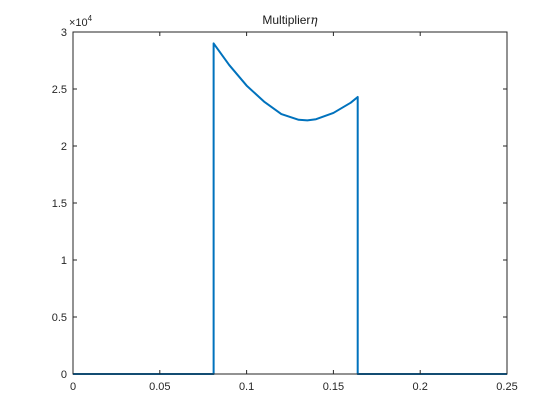 This screenshot has height=420, width=560. Describe the element at coordinates (64, 261) in the screenshot. I see `y-tick-label: 1` at that location.